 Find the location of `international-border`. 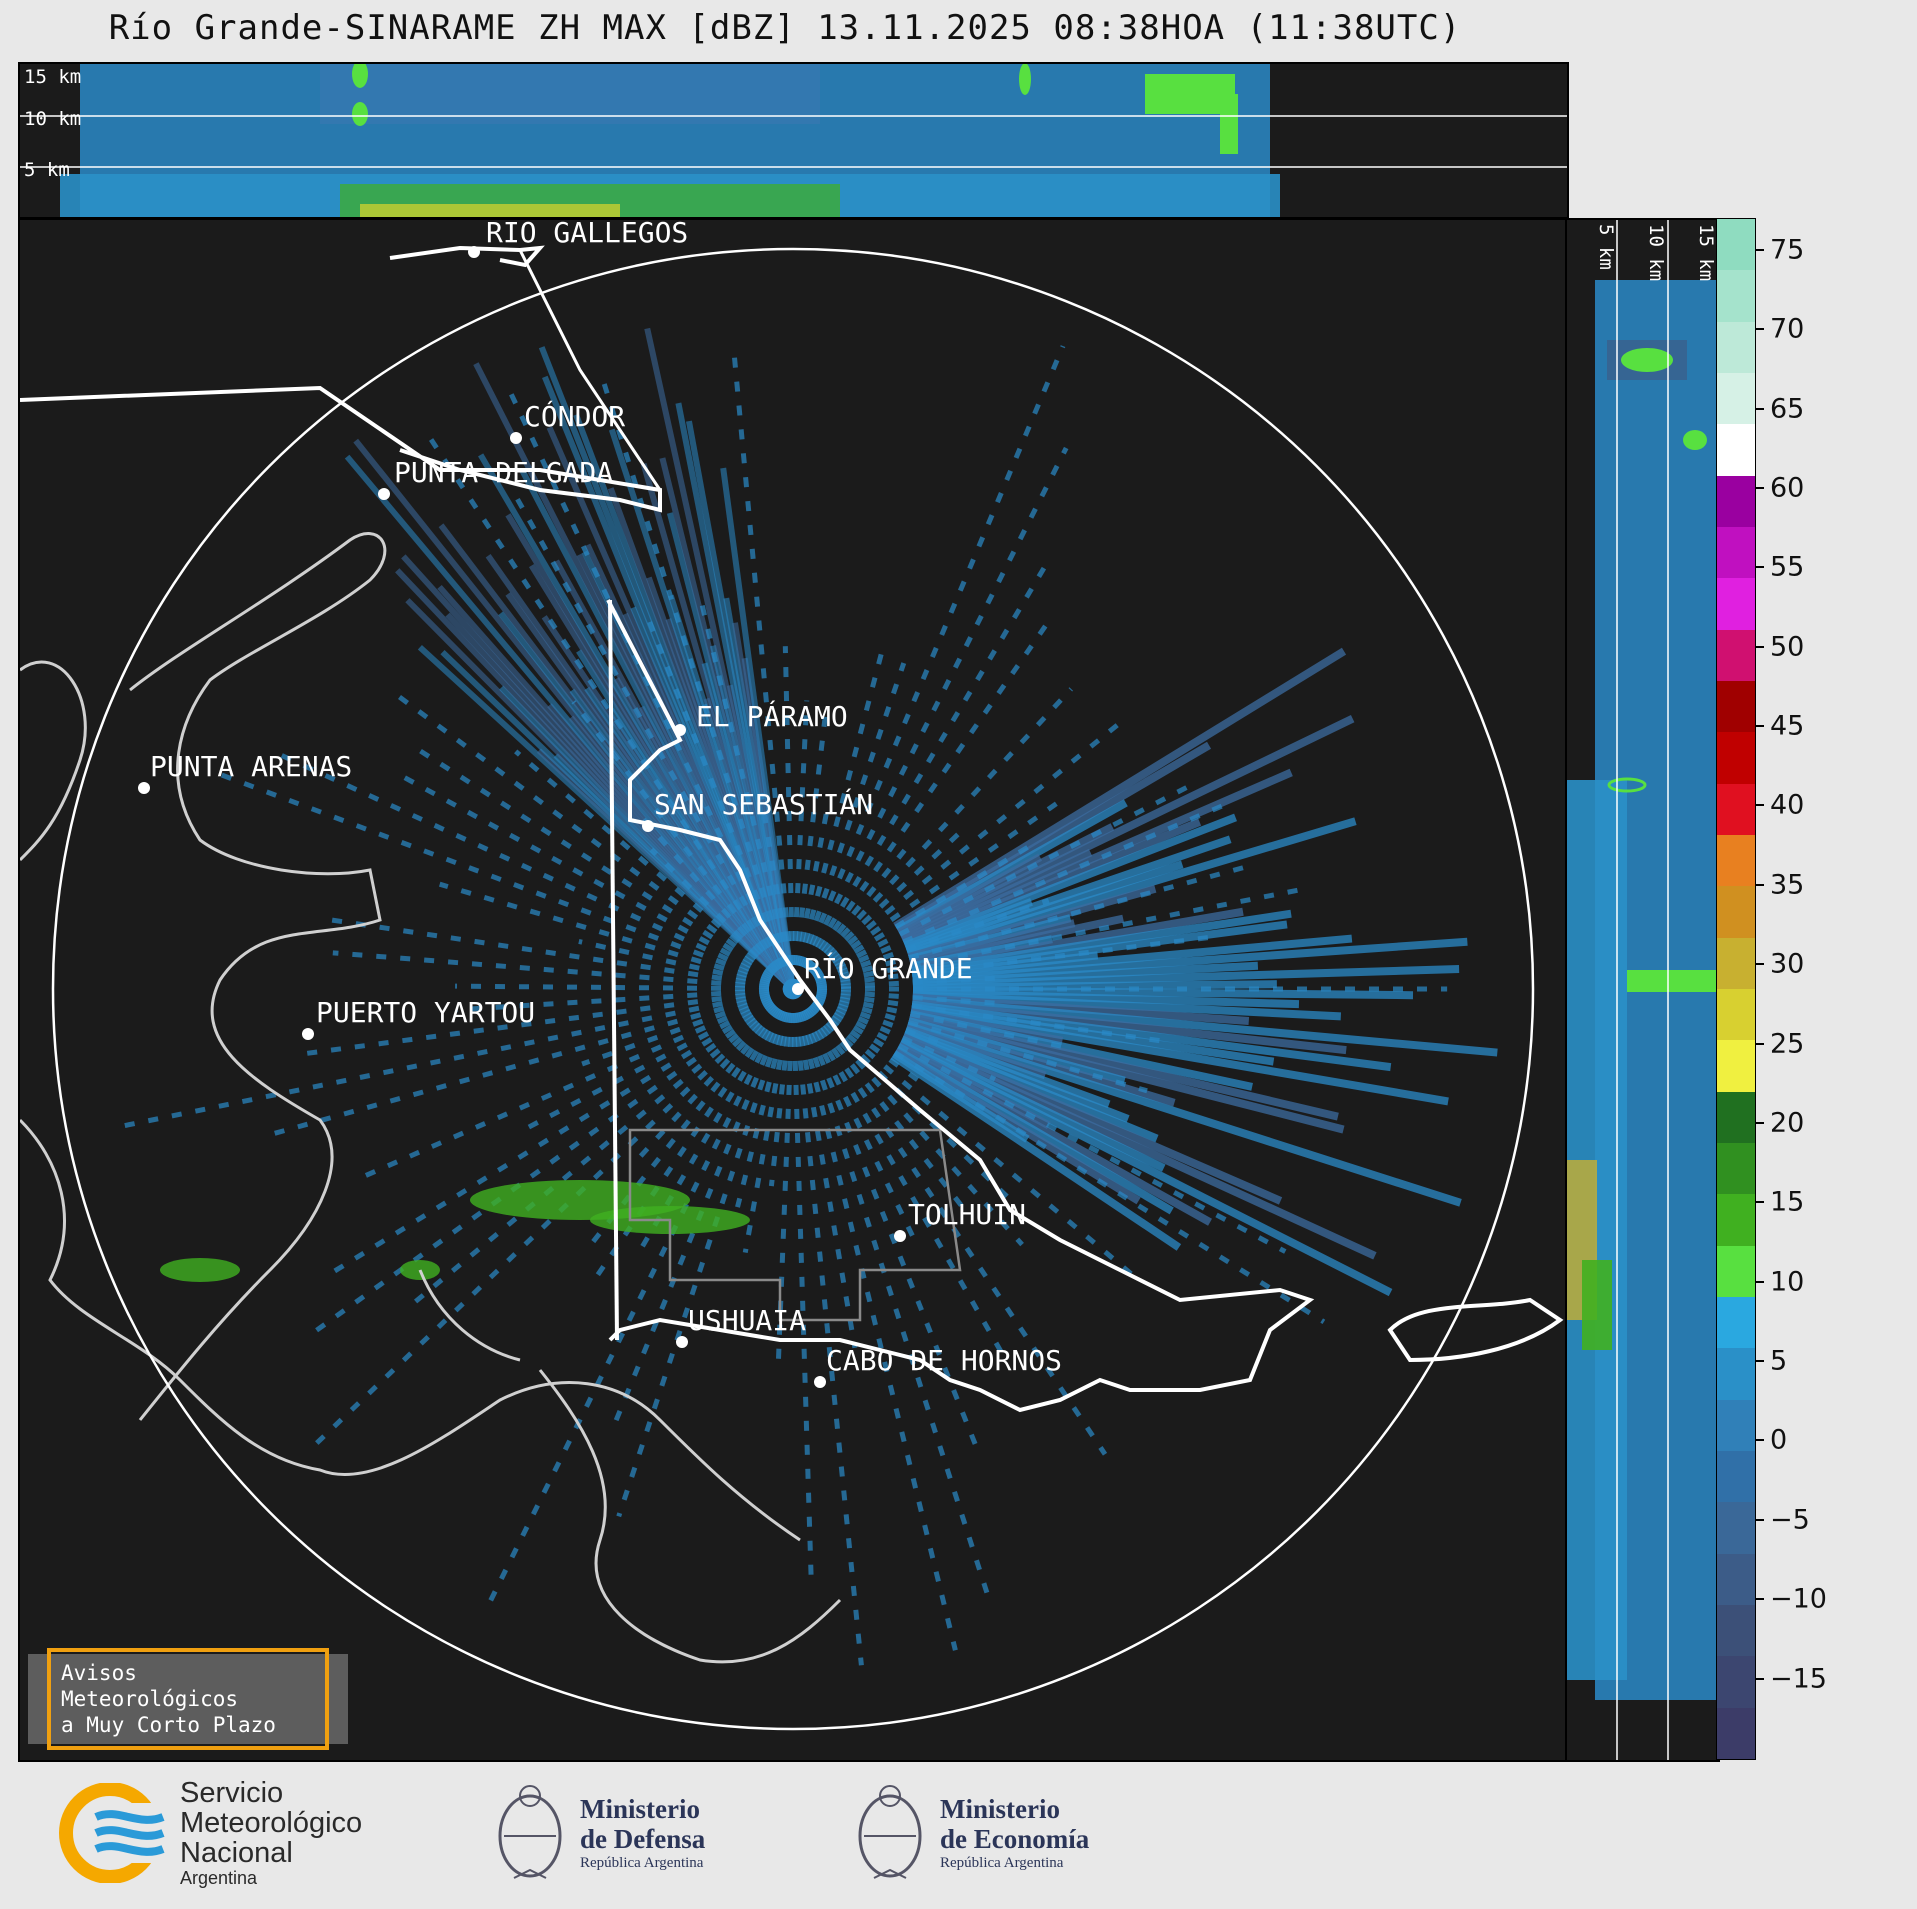

international-border is located at coordinates (341, 449).